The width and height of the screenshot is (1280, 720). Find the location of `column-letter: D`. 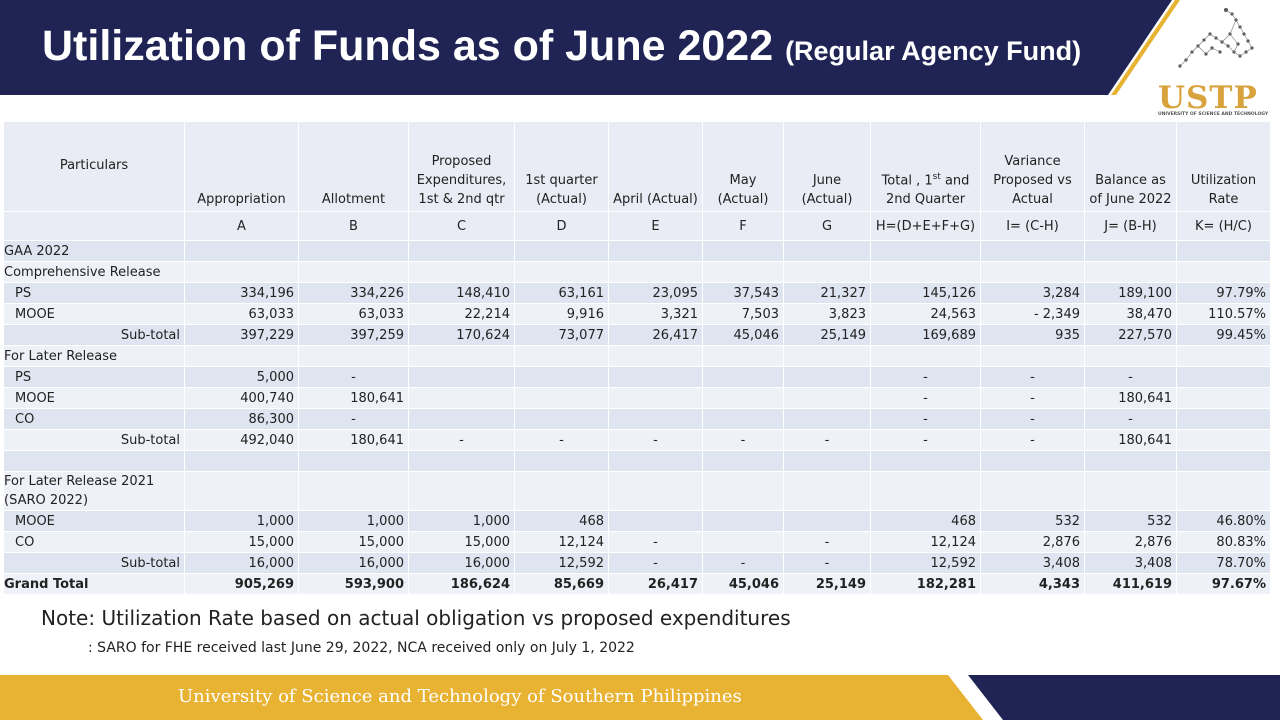

column-letter: D is located at coordinates (561, 226).